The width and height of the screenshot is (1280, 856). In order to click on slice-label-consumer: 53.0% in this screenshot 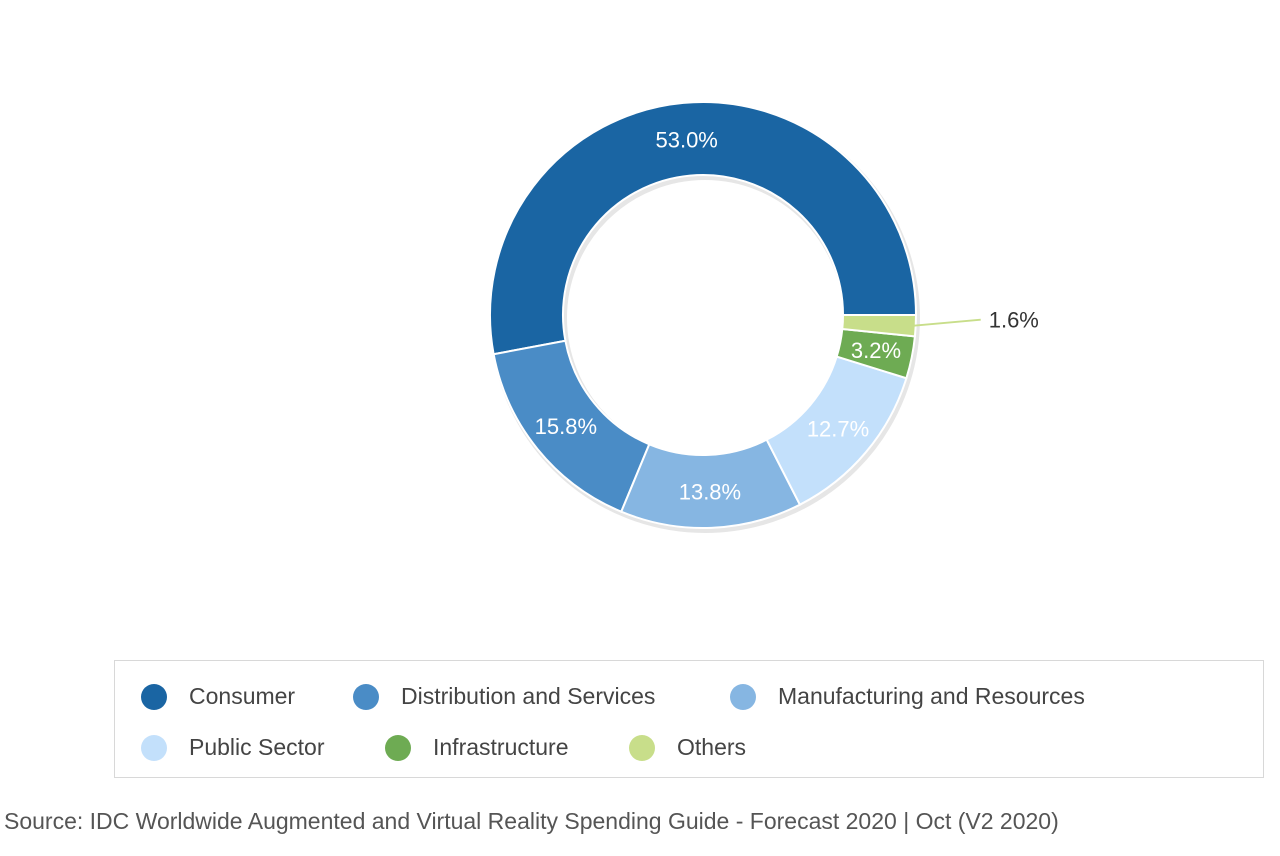, I will do `click(686, 139)`.